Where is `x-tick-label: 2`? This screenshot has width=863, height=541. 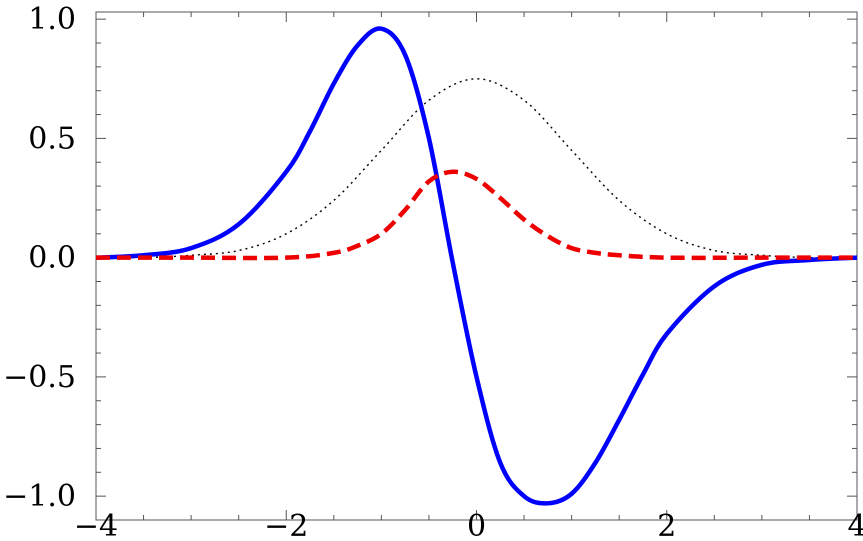
x-tick-label: 2 is located at coordinates (666, 525).